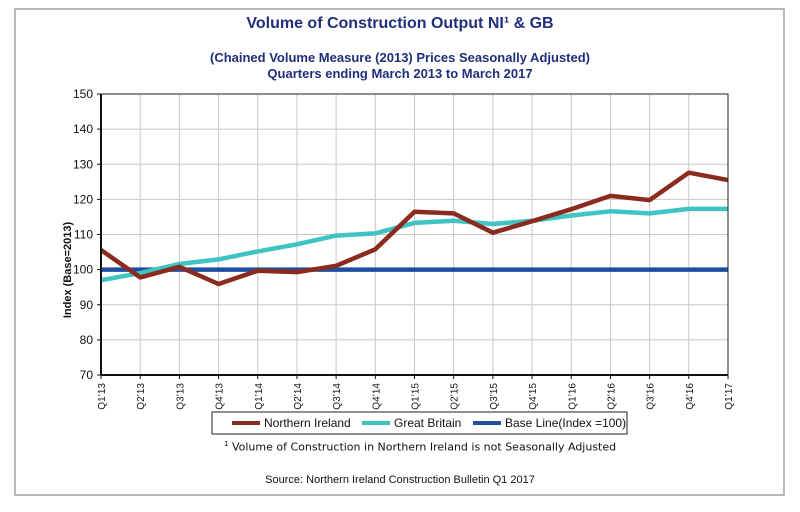 This screenshot has height=512, width=800. What do you see at coordinates (400, 23) in the screenshot?
I see `chart-title: Volume of Construction Output NI¹ & GB` at bounding box center [400, 23].